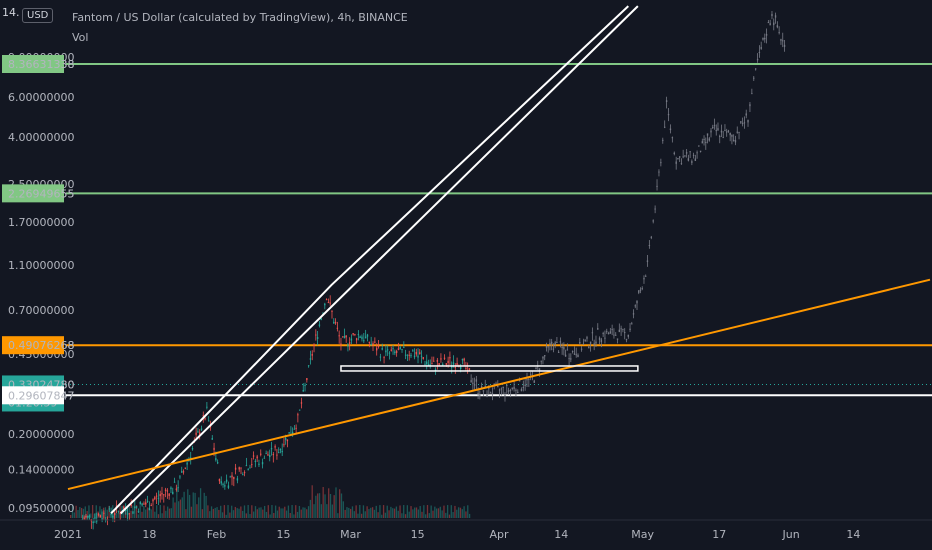  Describe the element at coordinates (38, 15) in the screenshot. I see `currency-button: USD` at that location.